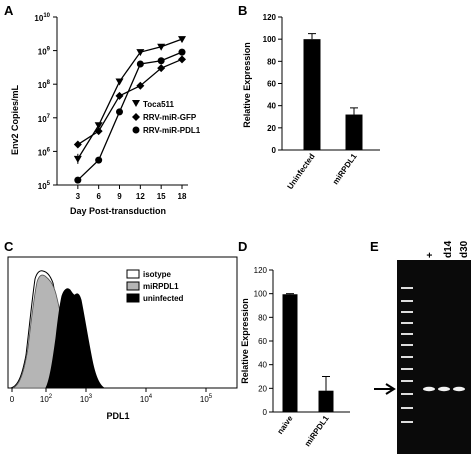 The height and width of the screenshot is (464, 474). Describe the element at coordinates (271, 61) in the screenshot. I see `y-tick-label: 80` at that location.